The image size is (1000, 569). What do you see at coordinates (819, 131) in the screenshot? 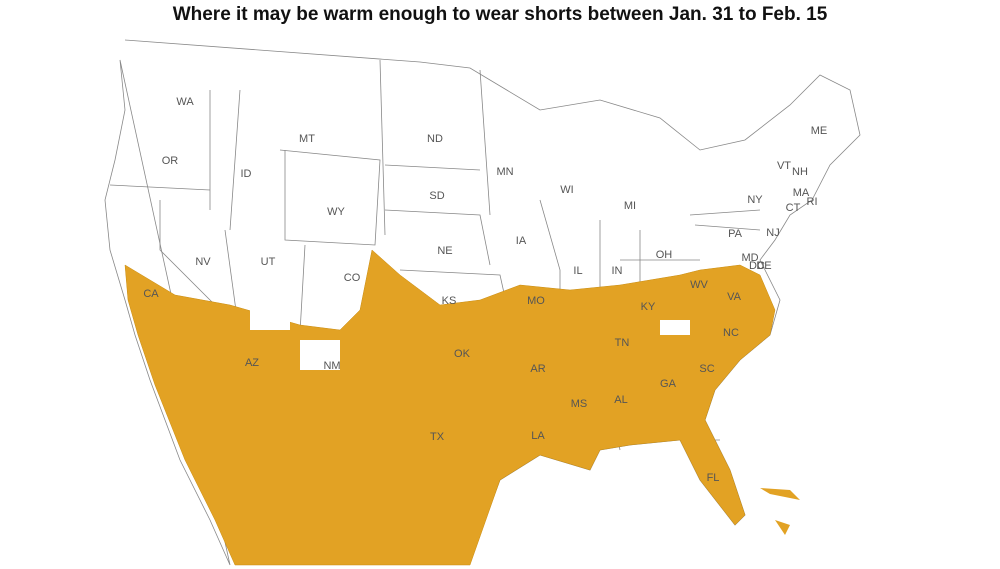
I see `state-label: ME` at bounding box center [819, 131].